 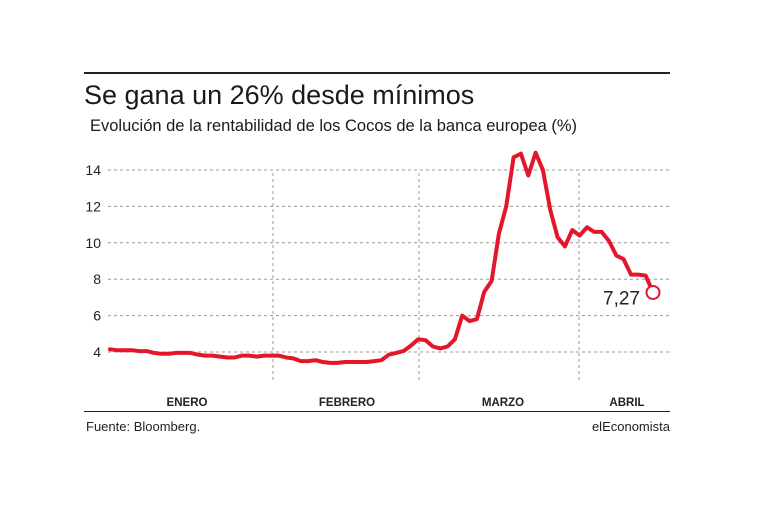 I want to click on top-rule, so click(x=377, y=73).